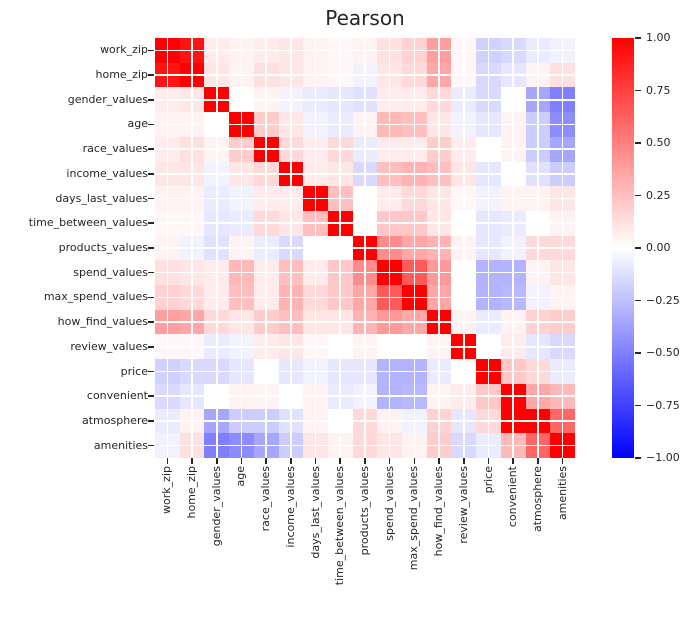 Image resolution: width=694 pixels, height=619 pixels. What do you see at coordinates (95, 297) in the screenshot?
I see `y-tick-label: max_spend_values` at bounding box center [95, 297].